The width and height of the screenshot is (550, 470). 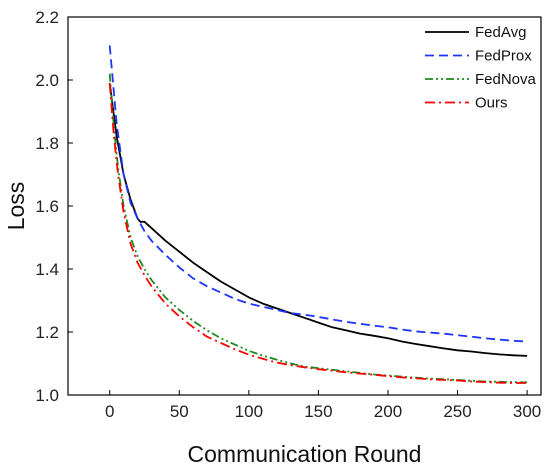 I want to click on x-tick-label: 200, so click(x=388, y=411).